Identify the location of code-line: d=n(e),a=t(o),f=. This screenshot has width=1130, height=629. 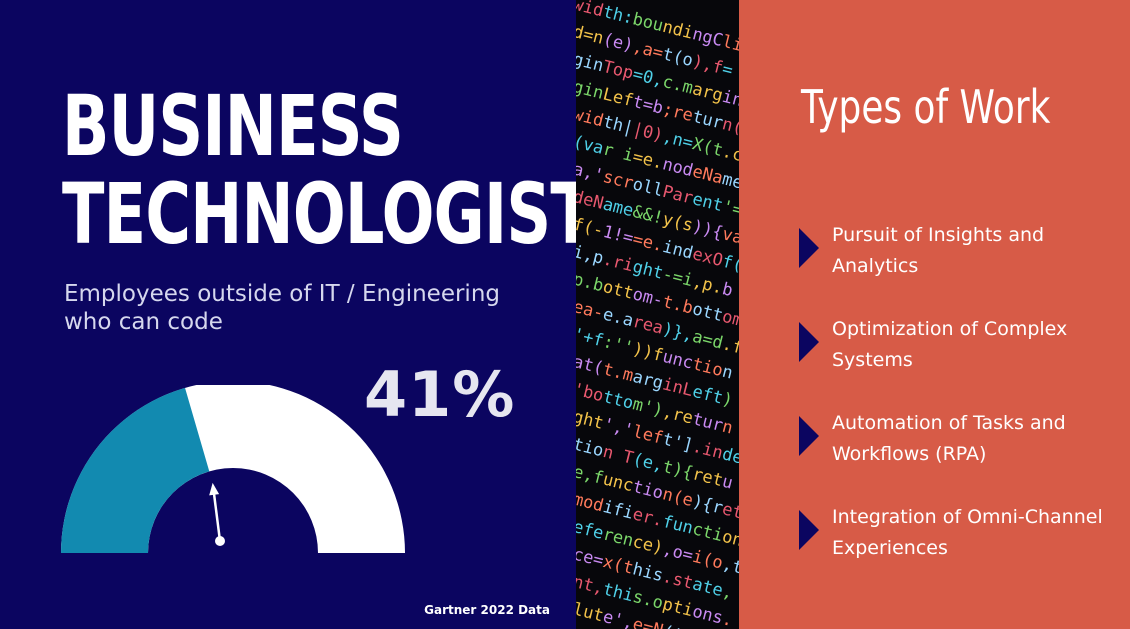
(655, 51).